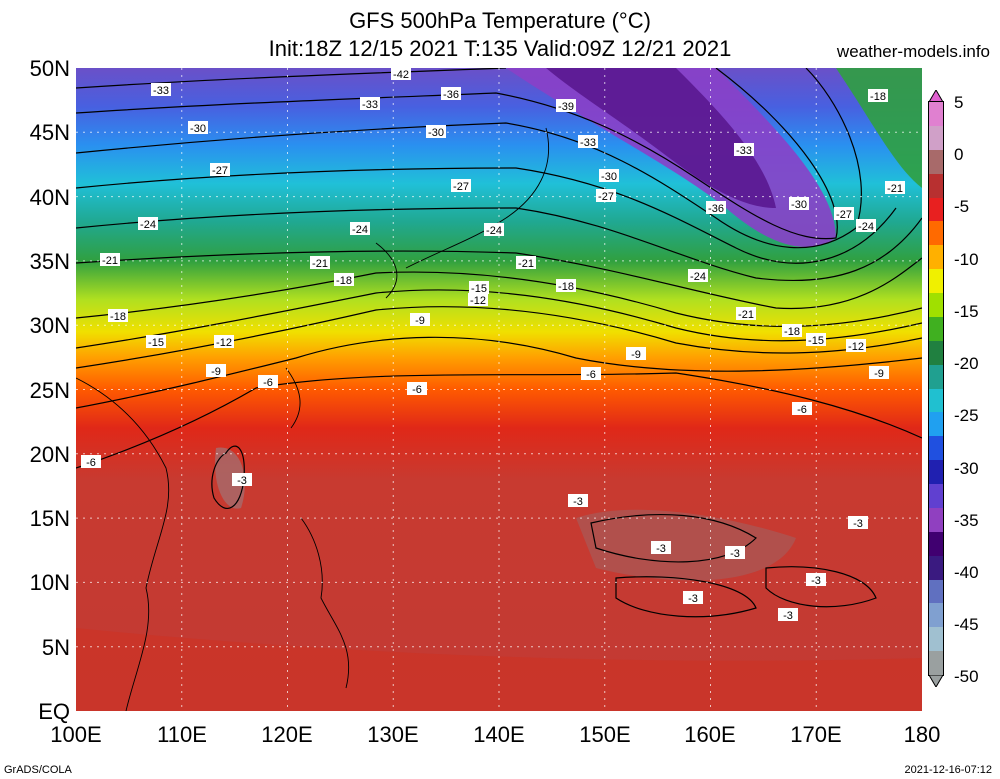 Image resolution: width=1000 pixels, height=779 pixels. I want to click on coastline-japan, so click(477, 198).